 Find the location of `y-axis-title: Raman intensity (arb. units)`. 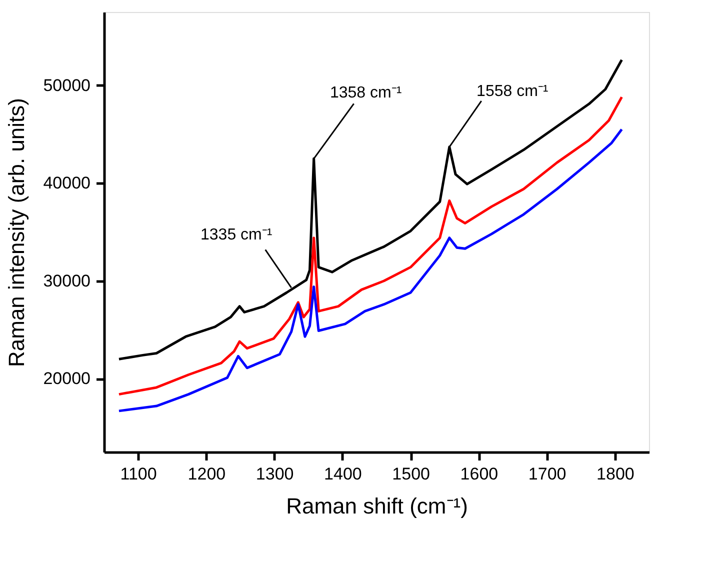

y-axis-title: Raman intensity (arb. units) is located at coordinates (17, 232).